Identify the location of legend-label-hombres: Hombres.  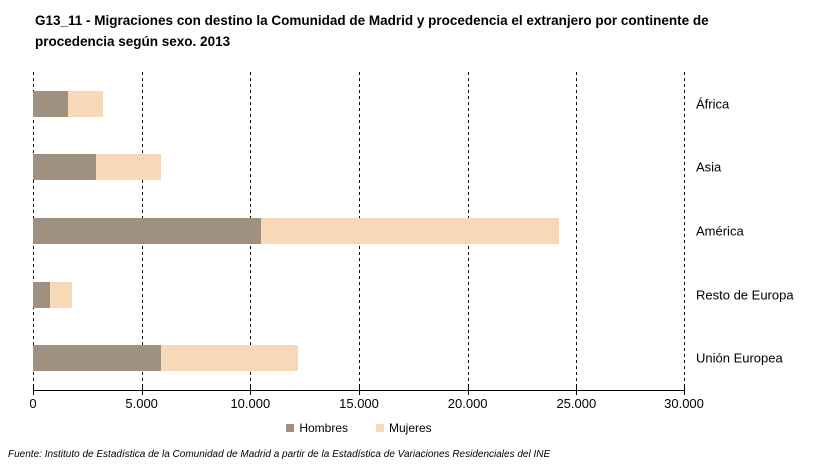
(323, 428).